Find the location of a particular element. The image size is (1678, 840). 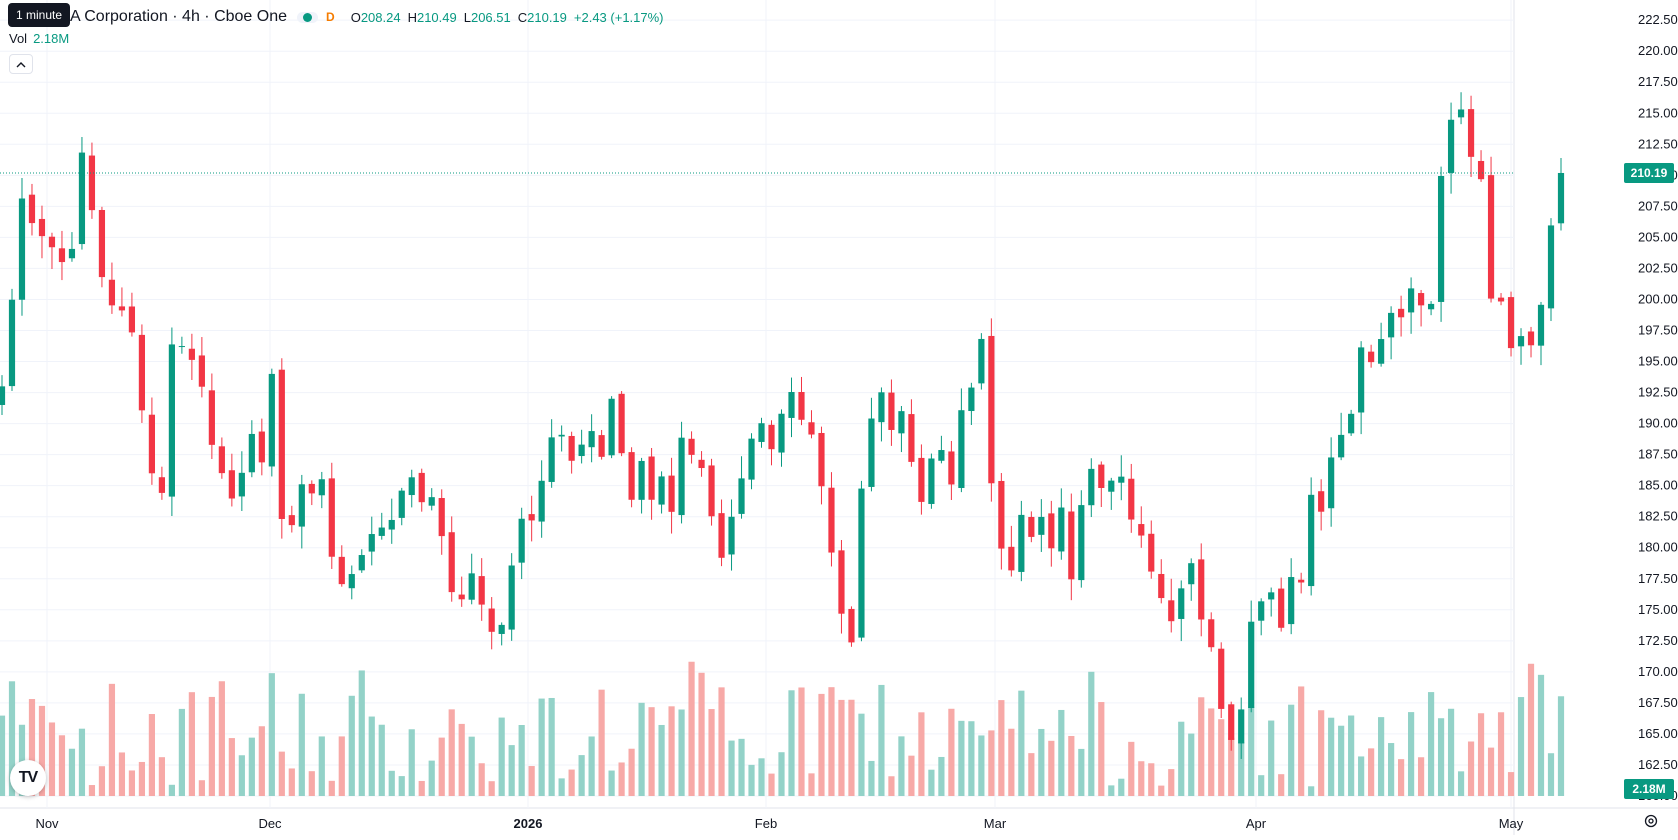

last-price-badge: 210.19 is located at coordinates (1649, 172).